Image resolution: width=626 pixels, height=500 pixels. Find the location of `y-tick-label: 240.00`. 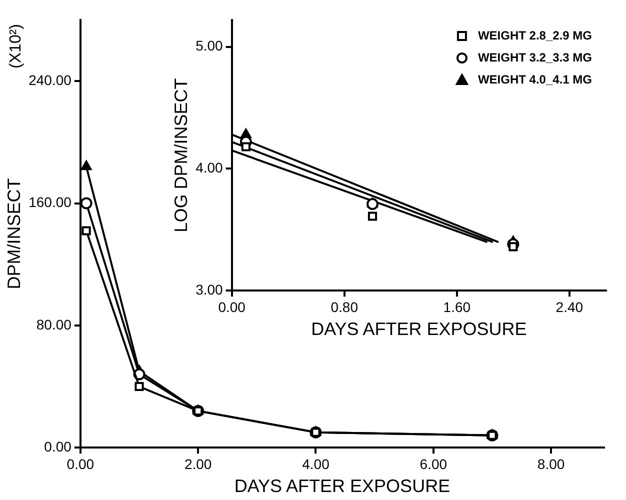

y-tick-label: 240.00 is located at coordinates (50, 80).